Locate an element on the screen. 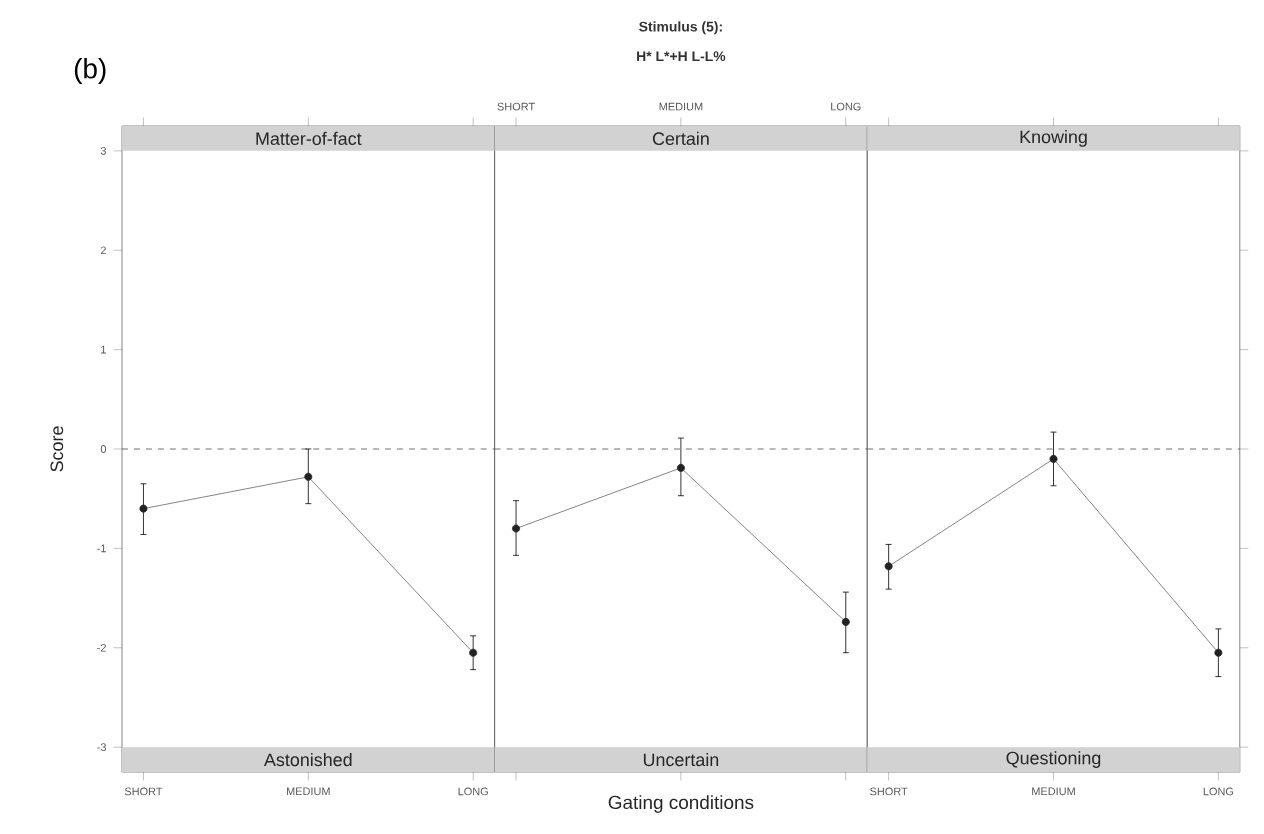 This screenshot has width=1264, height=834. annotation: Uncertain is located at coordinates (681, 759).